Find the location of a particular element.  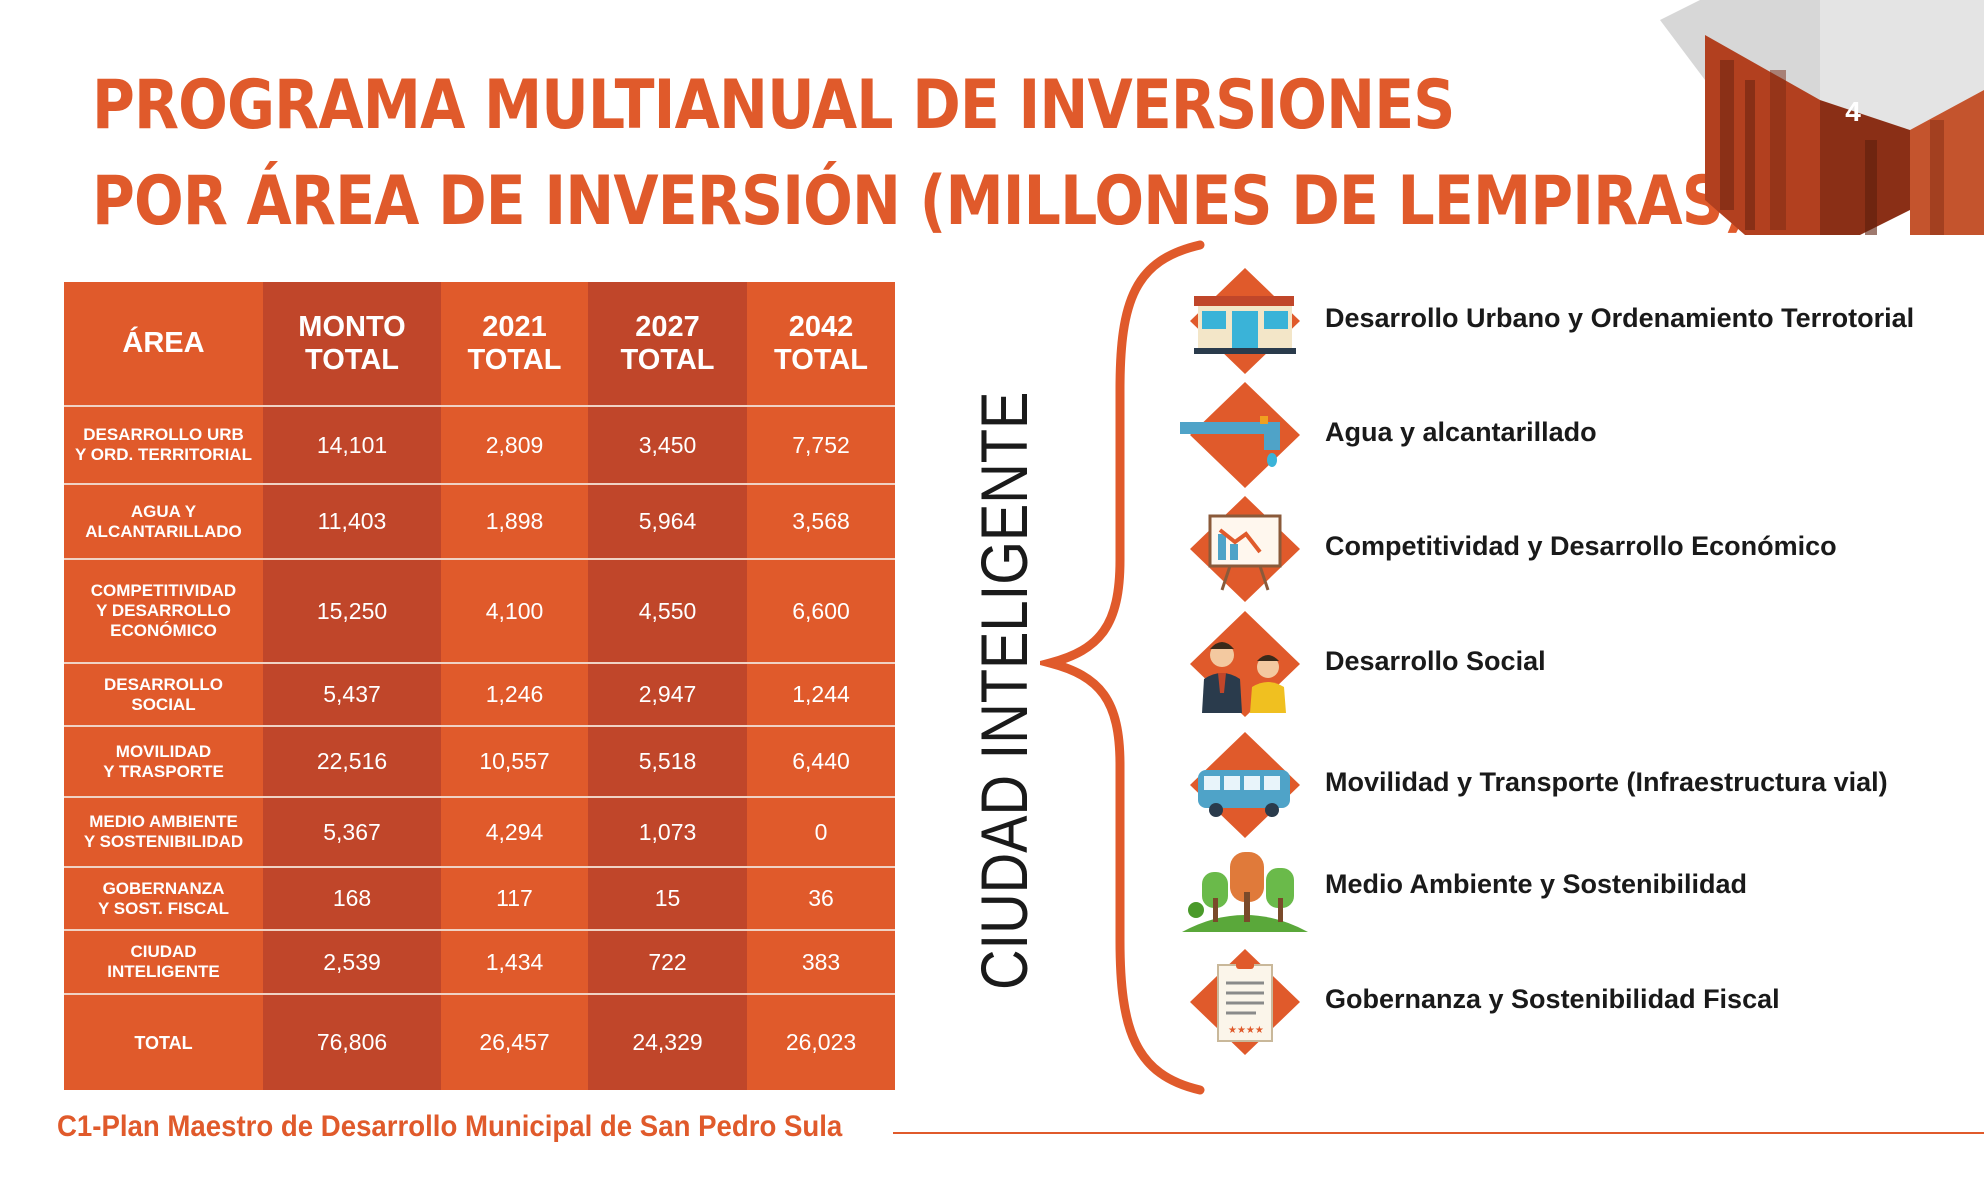

header-area: ÁREA is located at coordinates (163, 344).